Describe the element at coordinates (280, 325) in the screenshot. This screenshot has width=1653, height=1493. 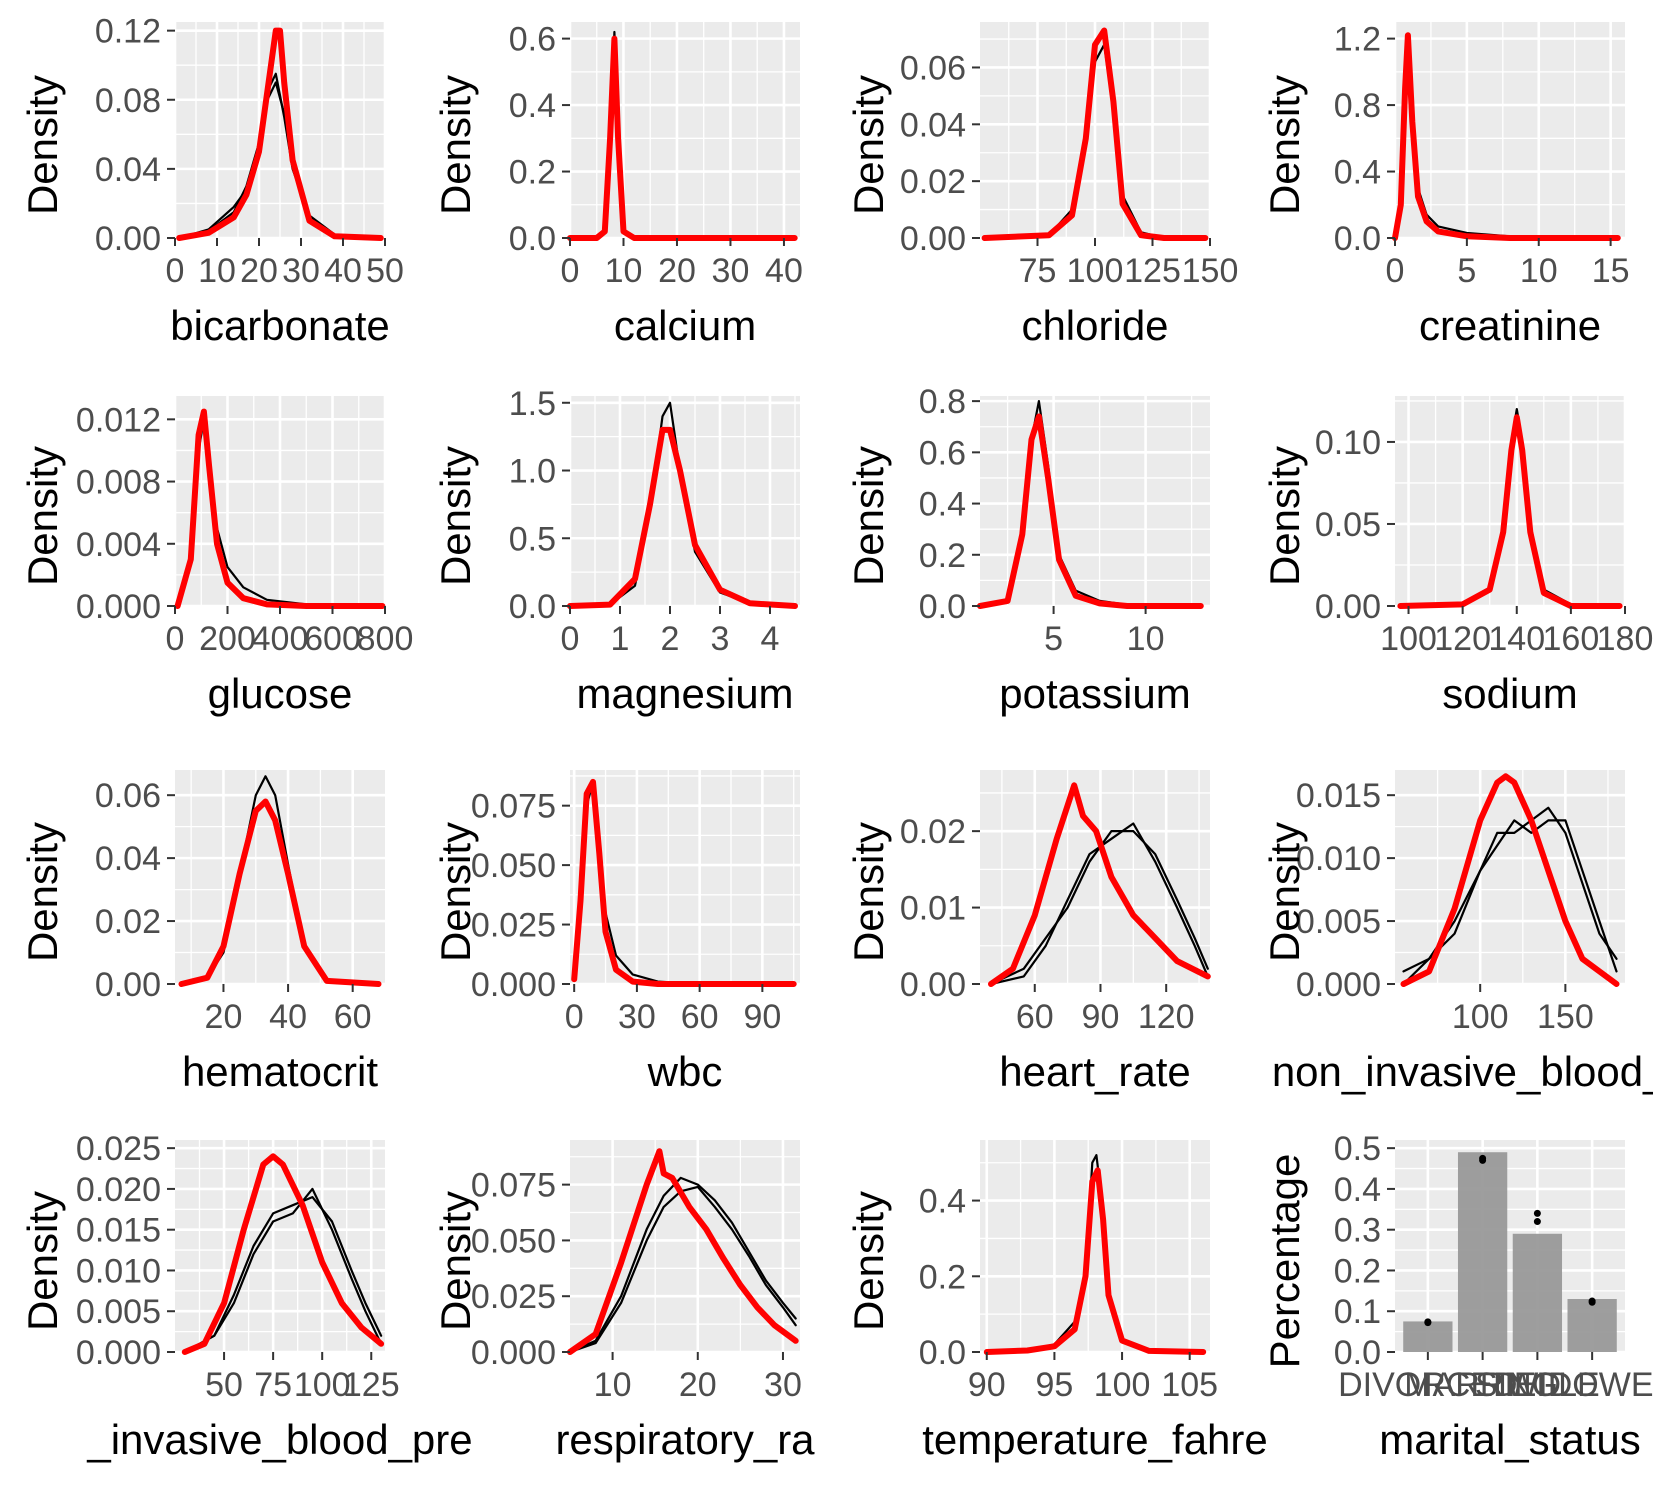
I see `x-axis-title: bicarbonate` at that location.